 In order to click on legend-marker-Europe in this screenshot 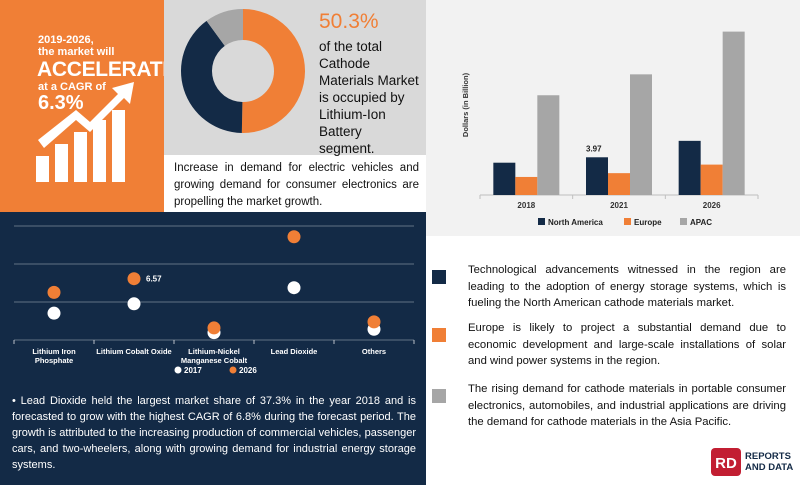, I will do `click(627, 221)`.